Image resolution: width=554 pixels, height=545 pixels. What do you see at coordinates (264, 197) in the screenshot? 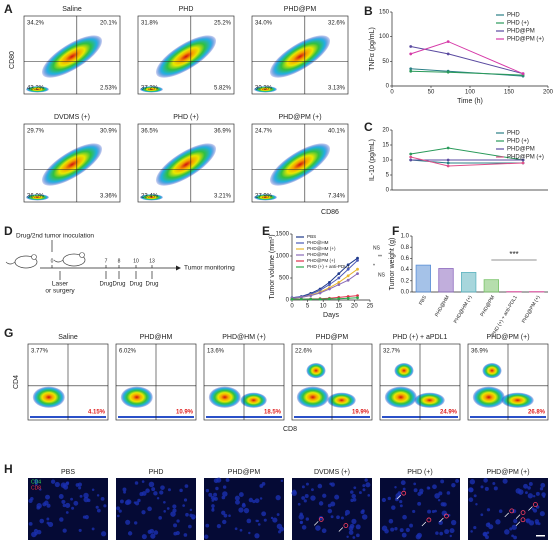
I see `quadrant-percent: 27.9%` at bounding box center [264, 197].